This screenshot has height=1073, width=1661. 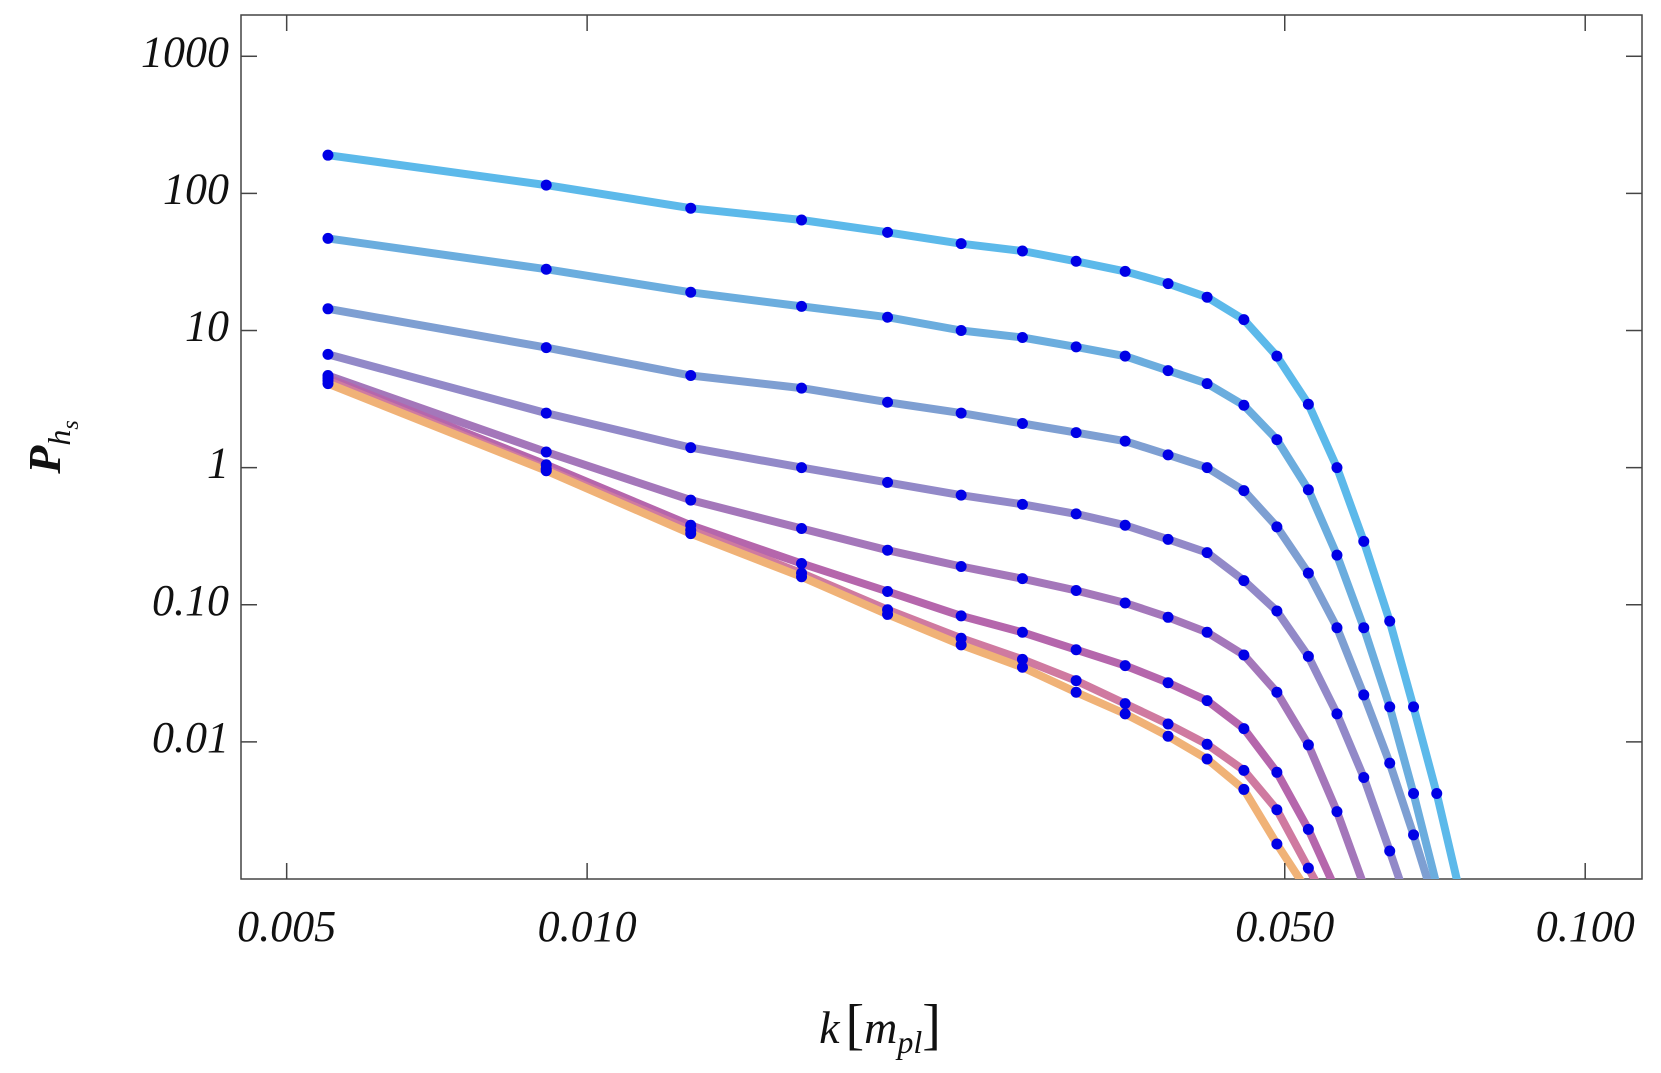 What do you see at coordinates (196, 188) in the screenshot?
I see `y-tick-label: 100` at bounding box center [196, 188].